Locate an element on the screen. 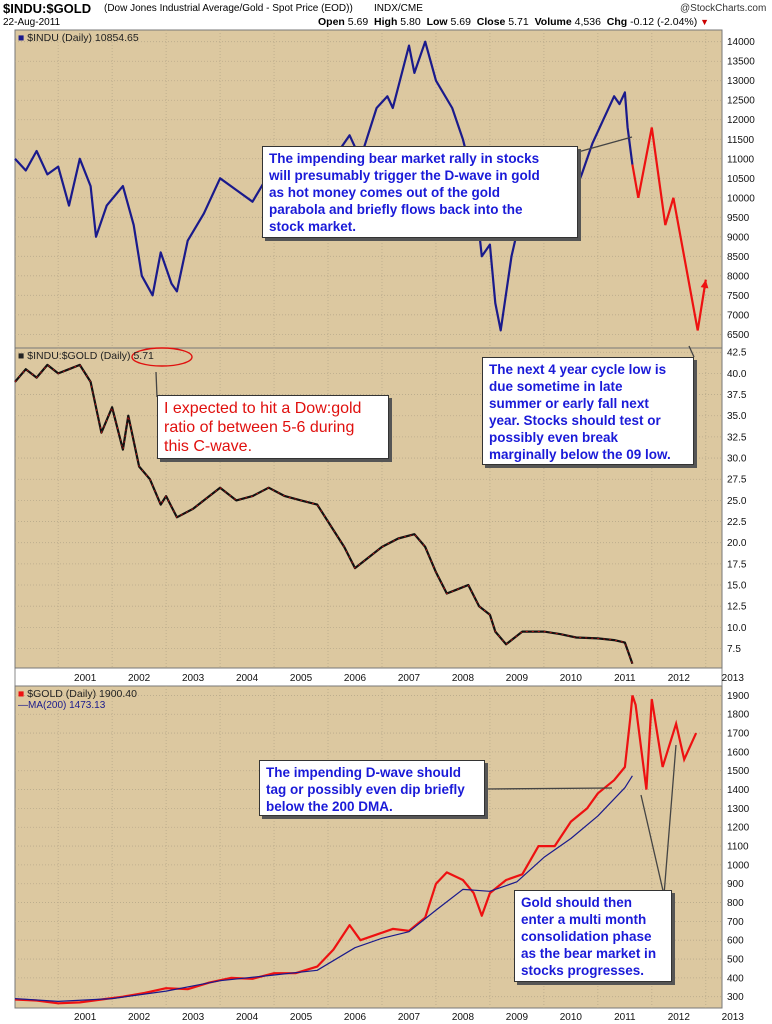 The width and height of the screenshot is (772, 1024). chg-value: -0.12 (-2.04%) is located at coordinates (664, 22).